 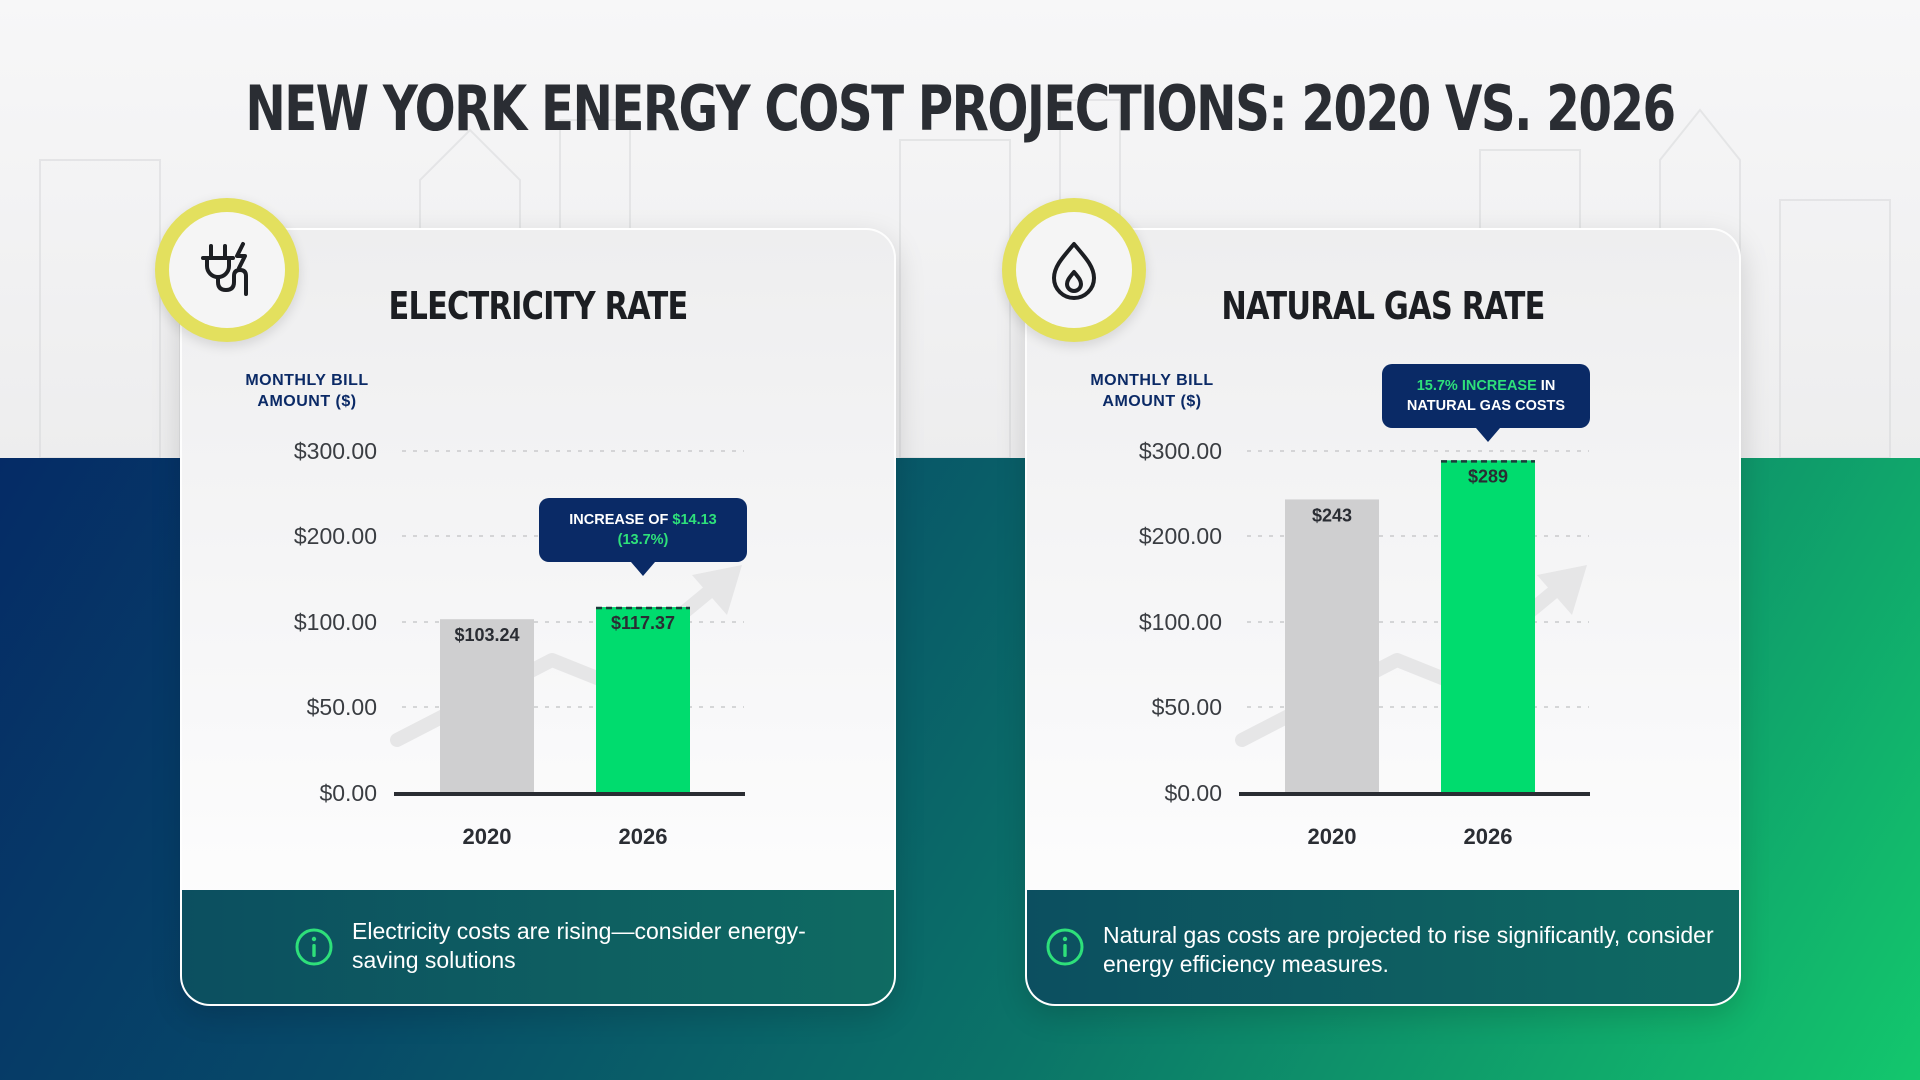 I want to click on natural-gas-badge, so click(x=1074, y=270).